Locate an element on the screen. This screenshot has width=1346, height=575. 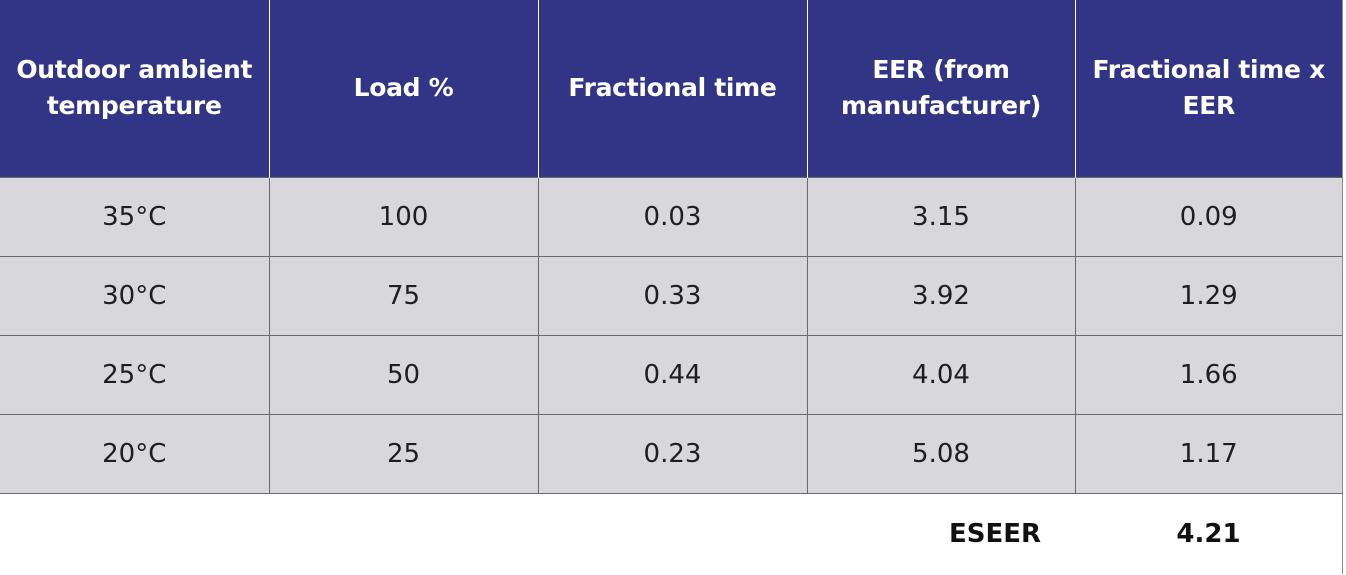
cell-eer: 4.04 is located at coordinates (941, 374).